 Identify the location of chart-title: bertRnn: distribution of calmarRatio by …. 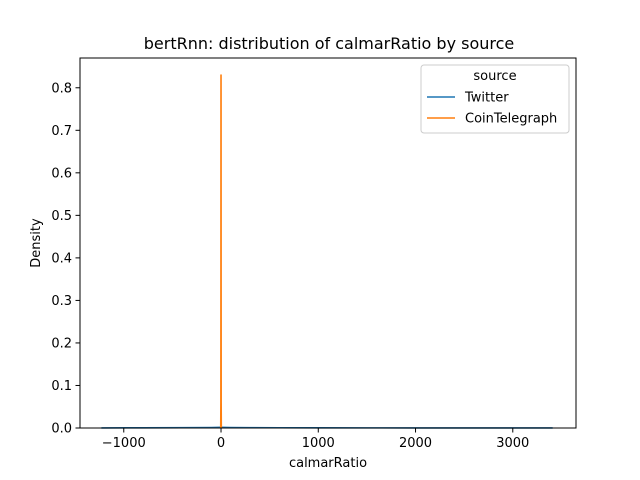
(329, 43).